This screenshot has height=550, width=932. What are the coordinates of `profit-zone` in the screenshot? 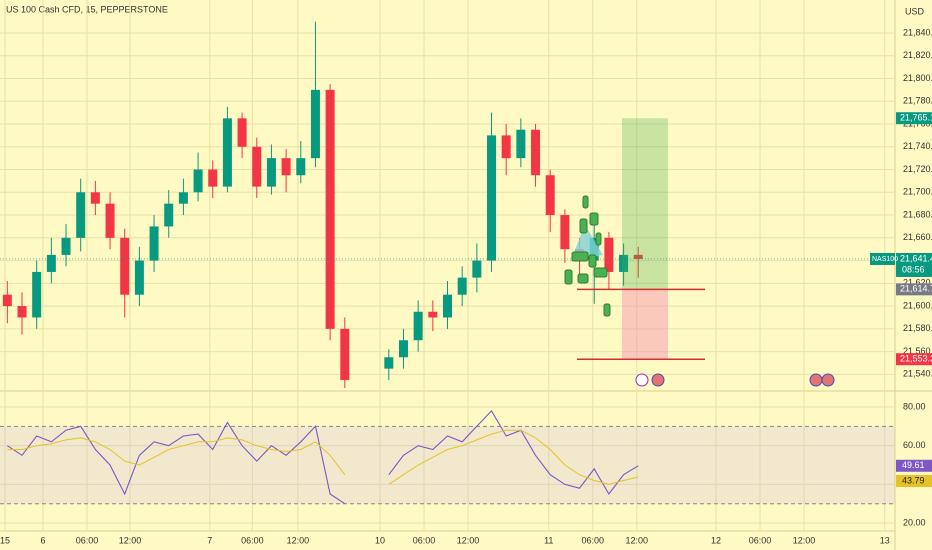 It's located at (645, 204).